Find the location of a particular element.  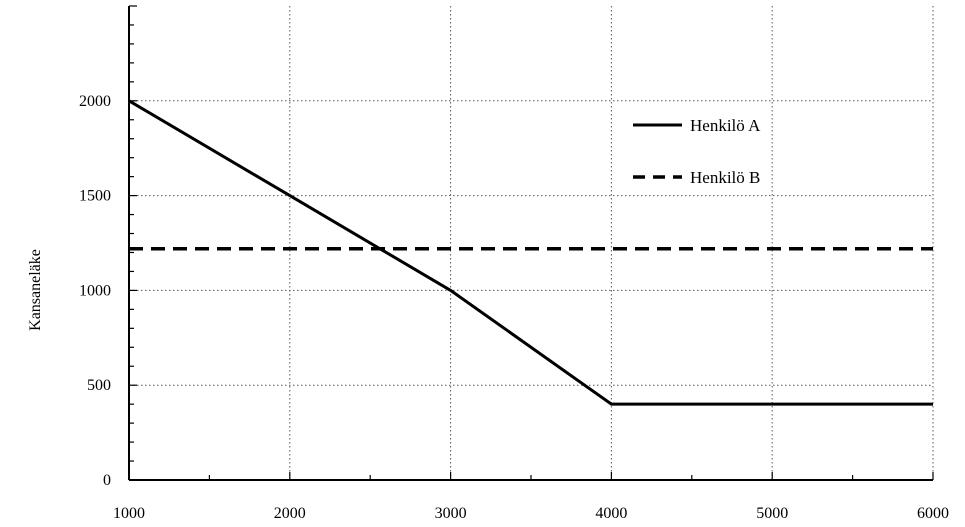

x-tick-label: 4000 is located at coordinates (611, 513).